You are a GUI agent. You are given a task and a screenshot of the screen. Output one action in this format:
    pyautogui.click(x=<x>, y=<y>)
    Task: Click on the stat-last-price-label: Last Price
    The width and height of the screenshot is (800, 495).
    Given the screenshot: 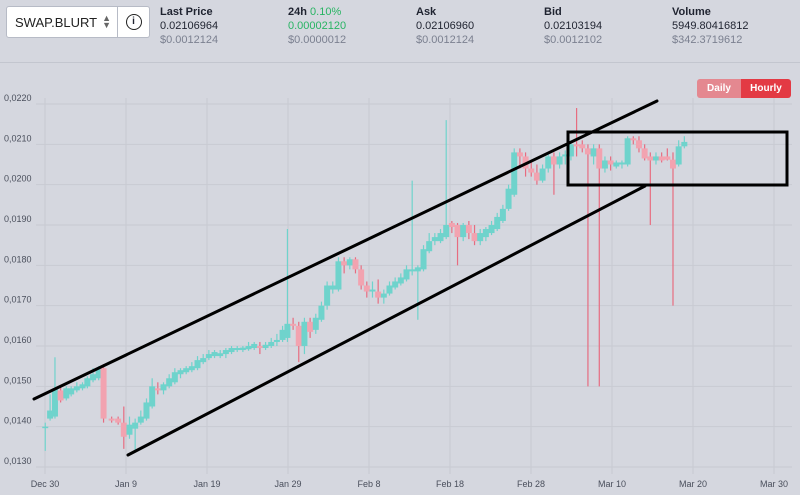 What is the action you would take?
    pyautogui.click(x=186, y=12)
    